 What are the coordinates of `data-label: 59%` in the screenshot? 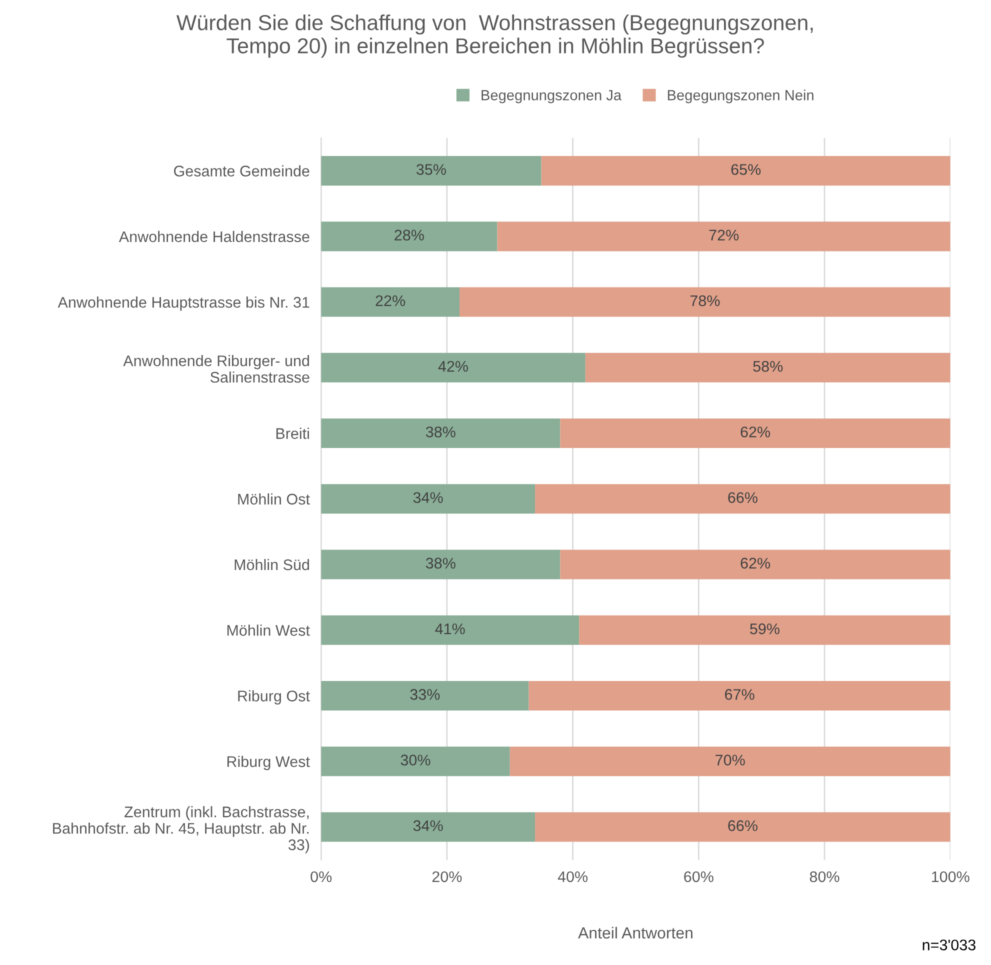 It's located at (765, 628).